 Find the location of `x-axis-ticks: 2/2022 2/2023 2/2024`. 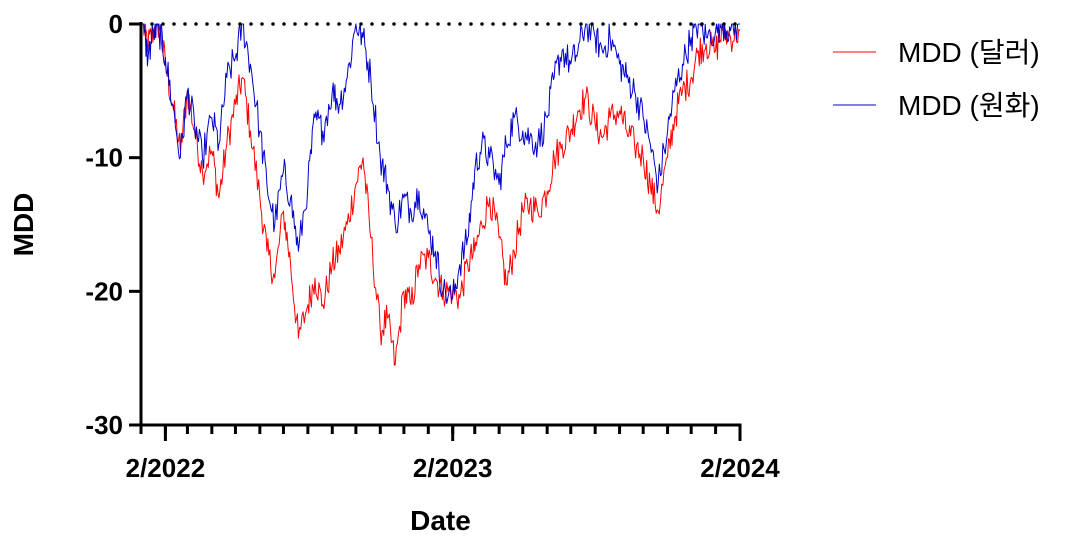

x-axis-ticks: 2/2022 2/2023 2/2024 is located at coordinates (453, 454).